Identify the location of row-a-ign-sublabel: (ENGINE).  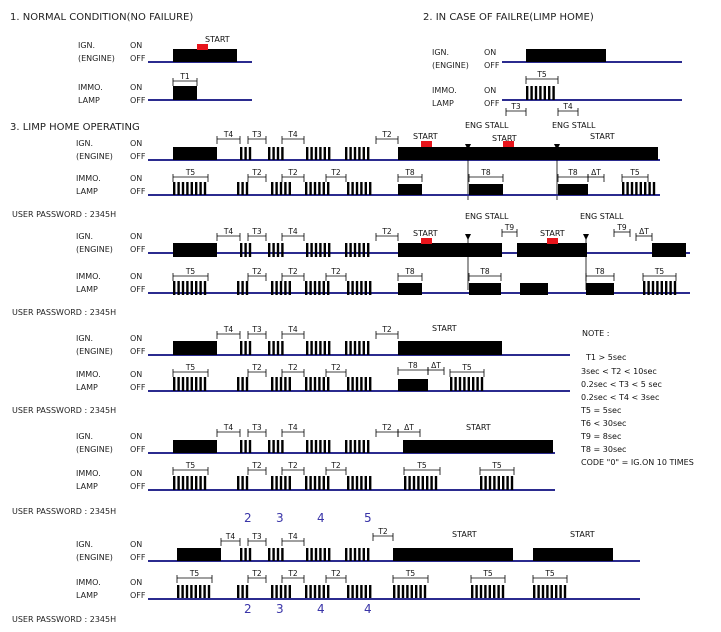
(94, 156).